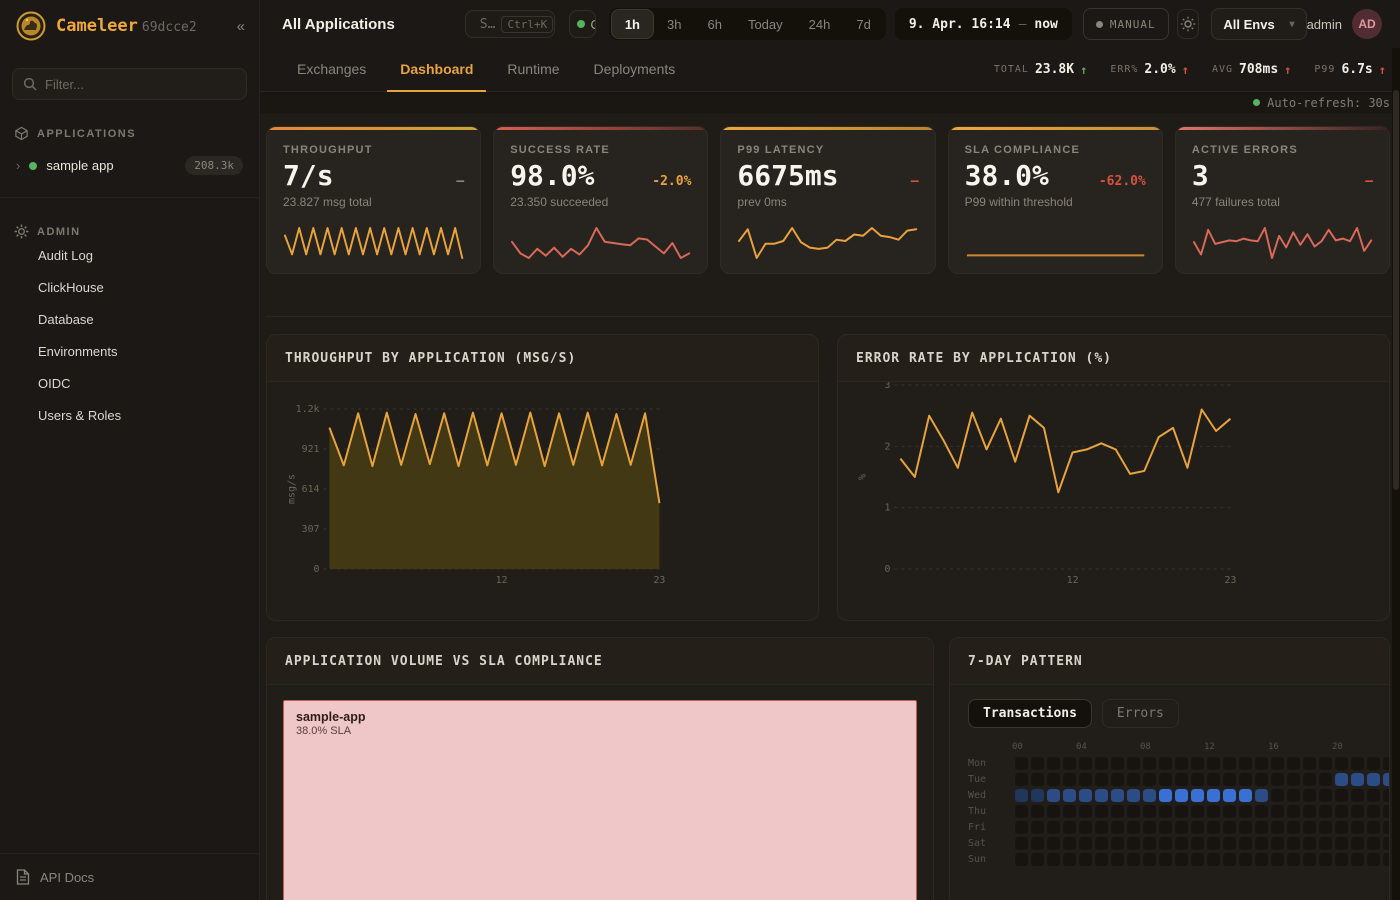 This screenshot has width=1400, height=900. Describe the element at coordinates (983, 24) in the screenshot. I see `date-range-picker: 9. Apr. 16:14 — now` at that location.